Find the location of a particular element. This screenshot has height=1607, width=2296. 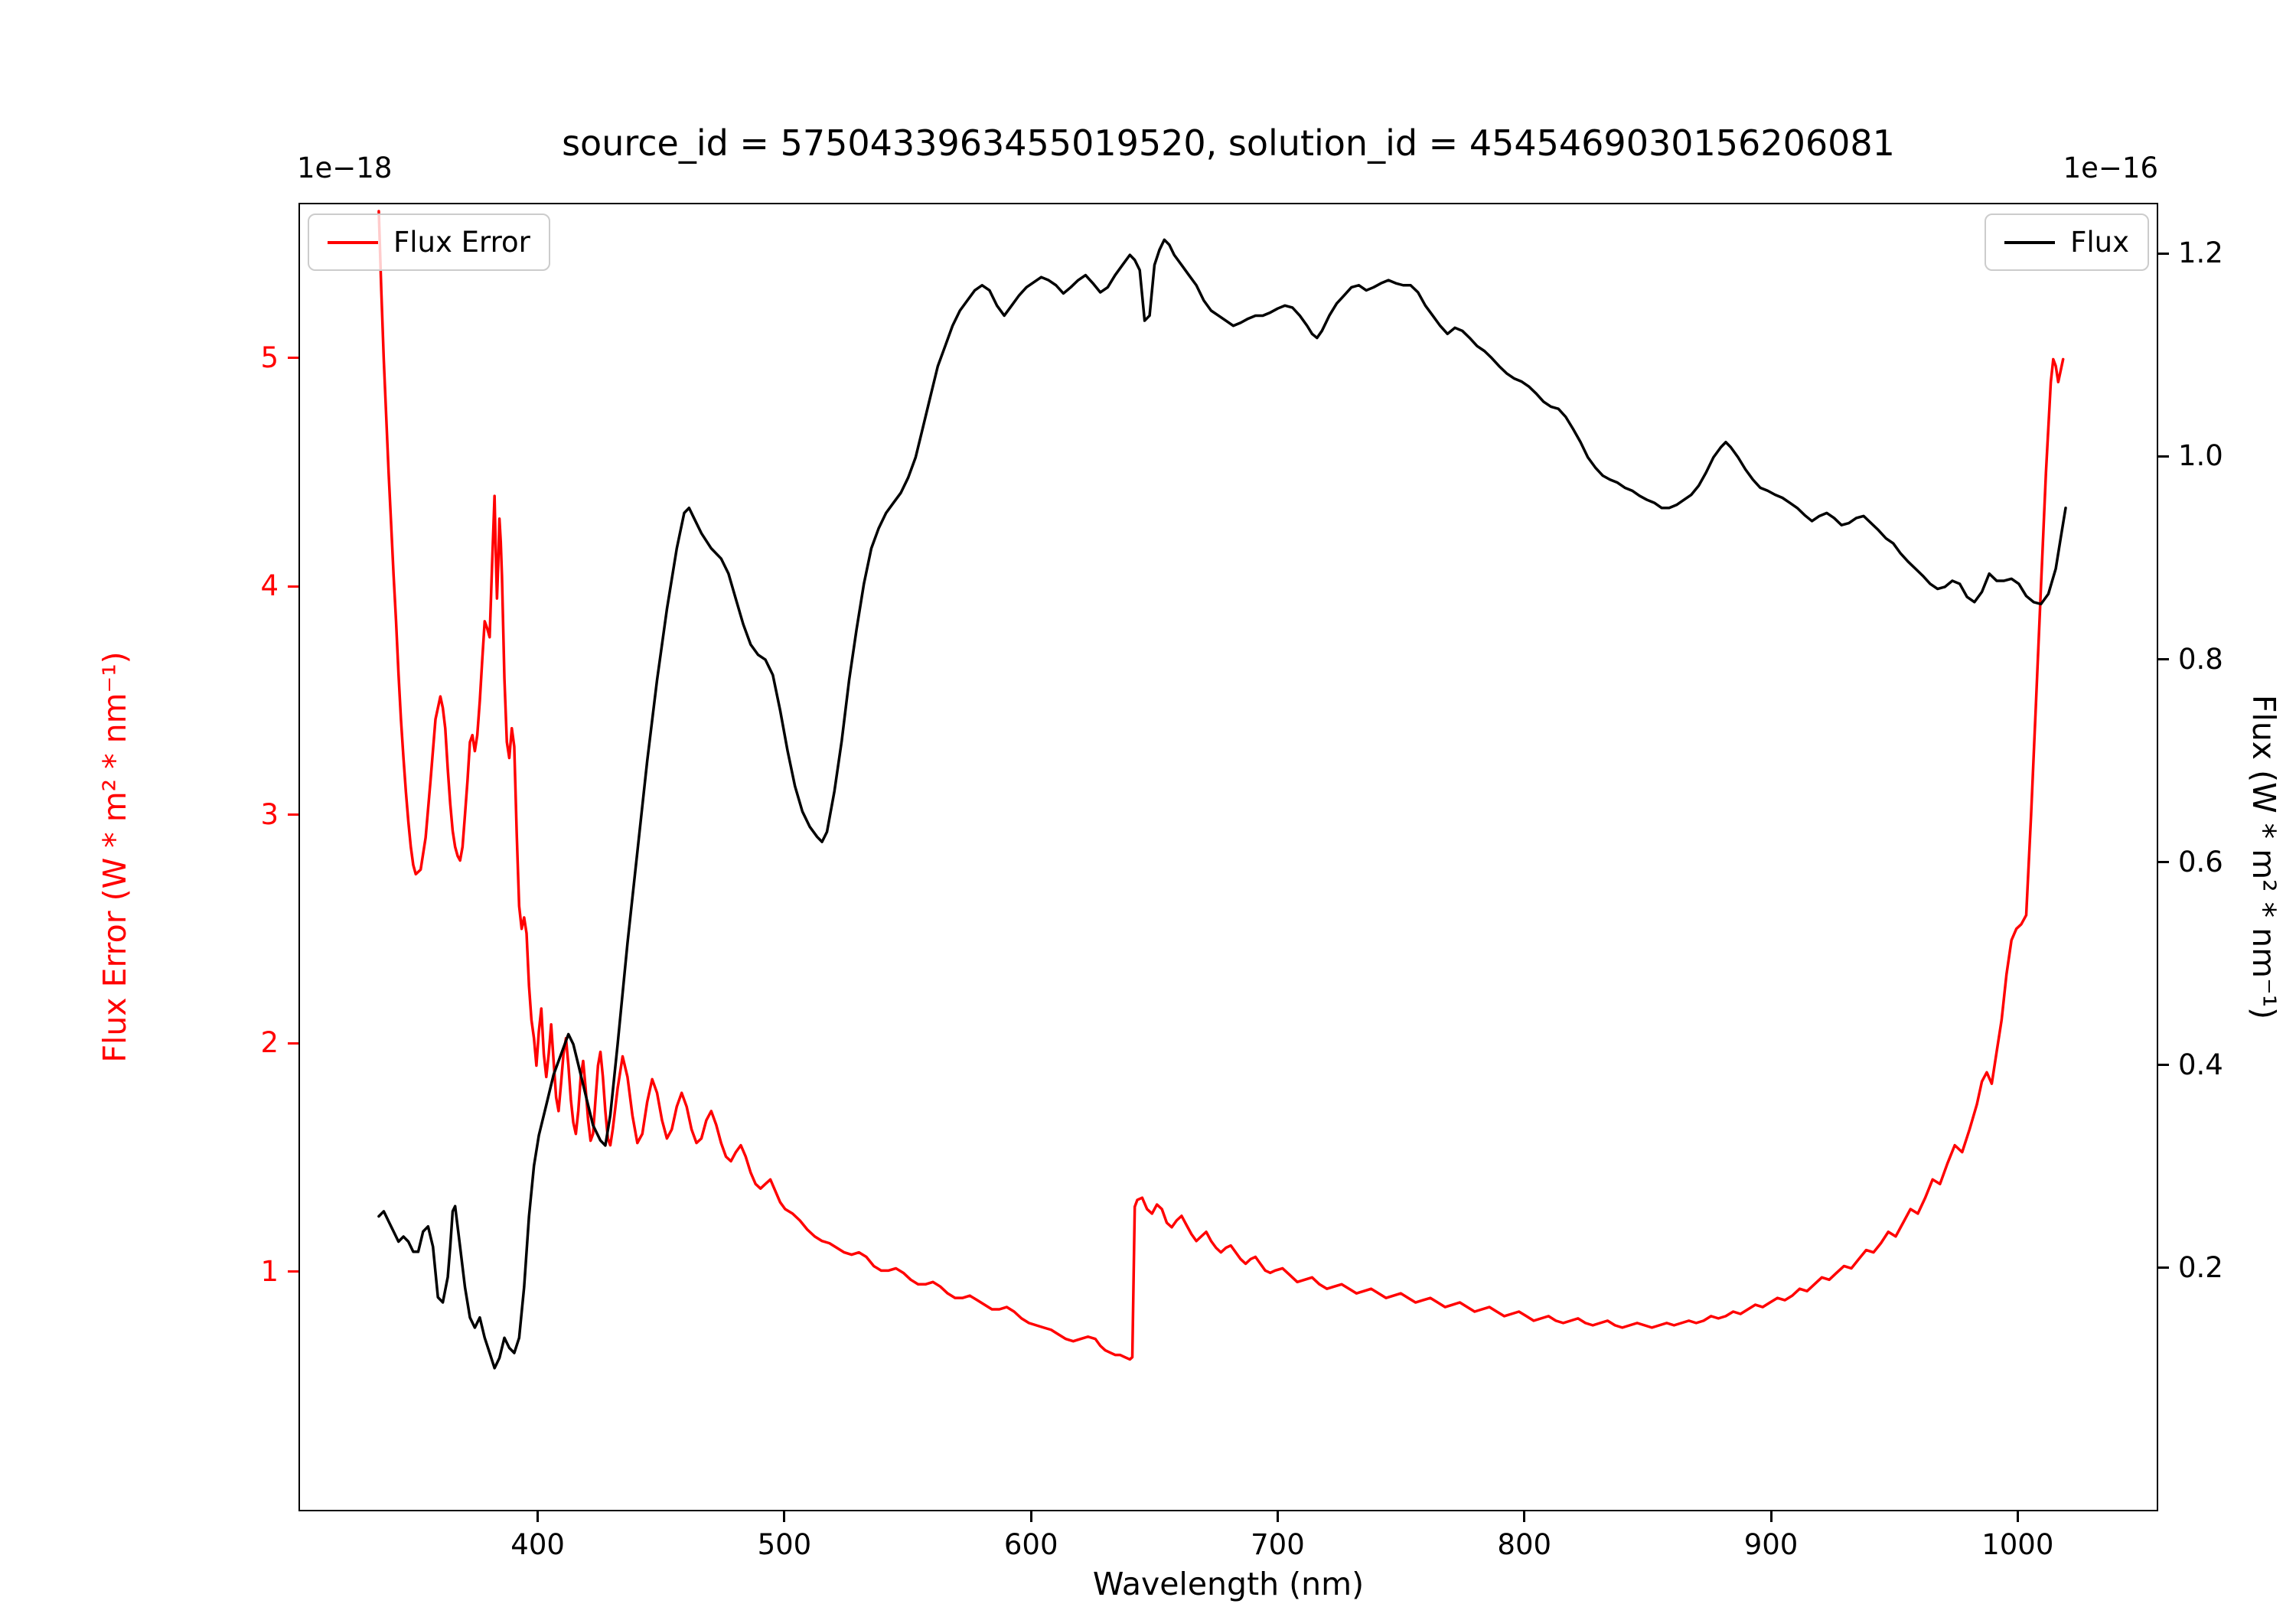

flux-error-legend-label: Flux Error is located at coordinates (461, 242).